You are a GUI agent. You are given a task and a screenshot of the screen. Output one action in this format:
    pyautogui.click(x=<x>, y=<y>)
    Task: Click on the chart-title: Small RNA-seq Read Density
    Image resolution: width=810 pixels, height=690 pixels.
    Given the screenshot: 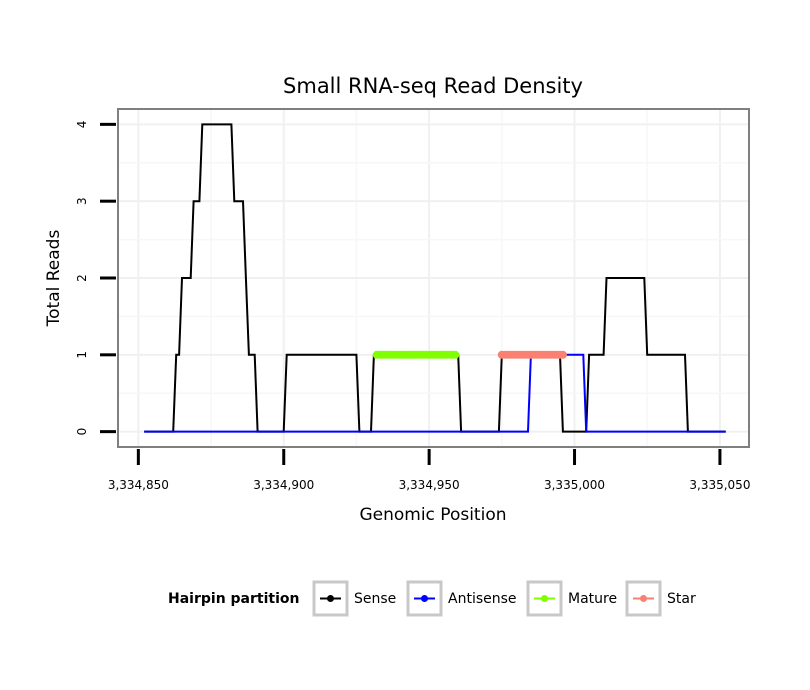 What is the action you would take?
    pyautogui.click(x=433, y=86)
    